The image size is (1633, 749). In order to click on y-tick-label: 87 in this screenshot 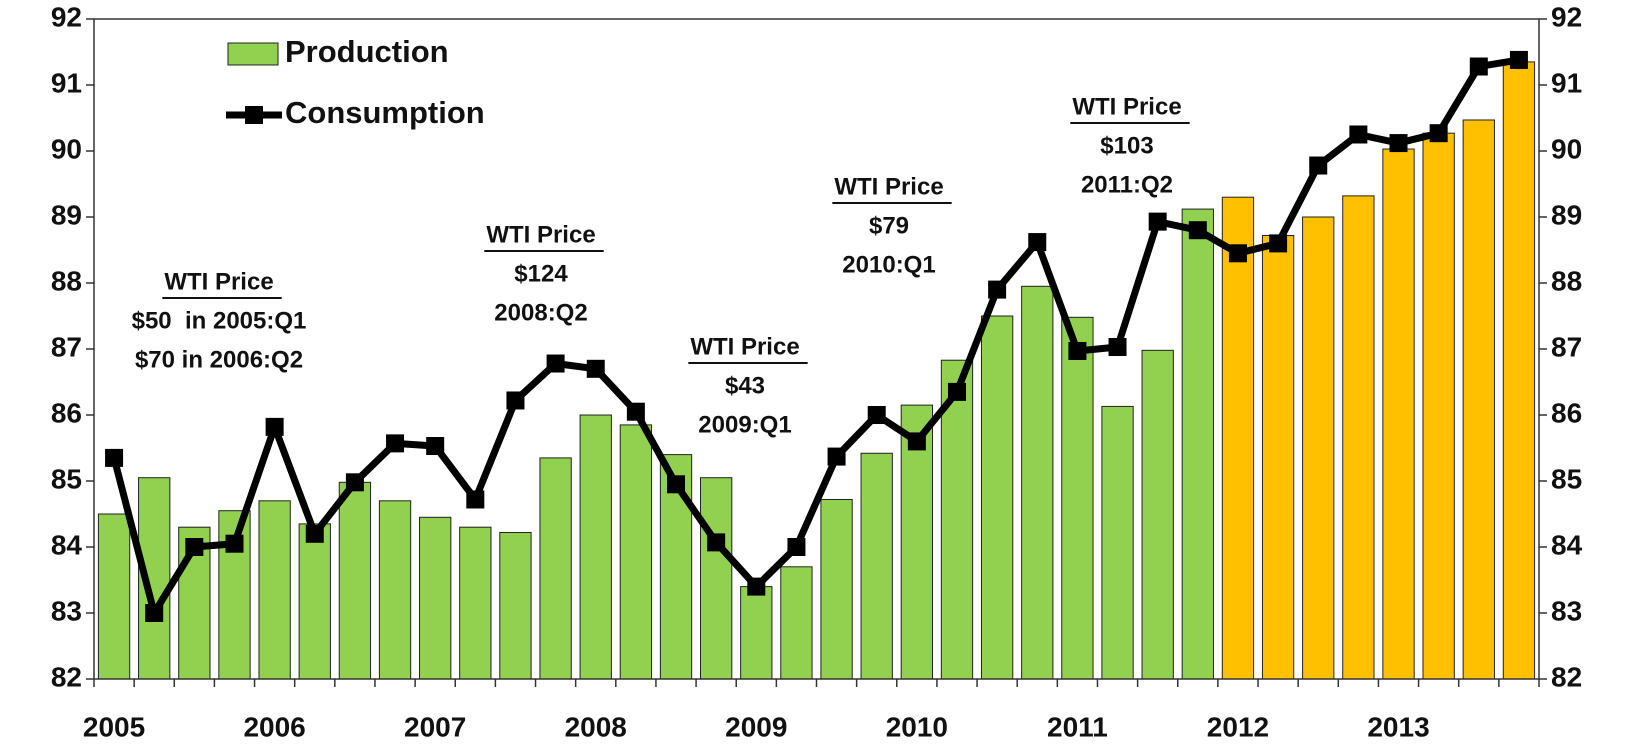, I will do `click(66, 346)`.